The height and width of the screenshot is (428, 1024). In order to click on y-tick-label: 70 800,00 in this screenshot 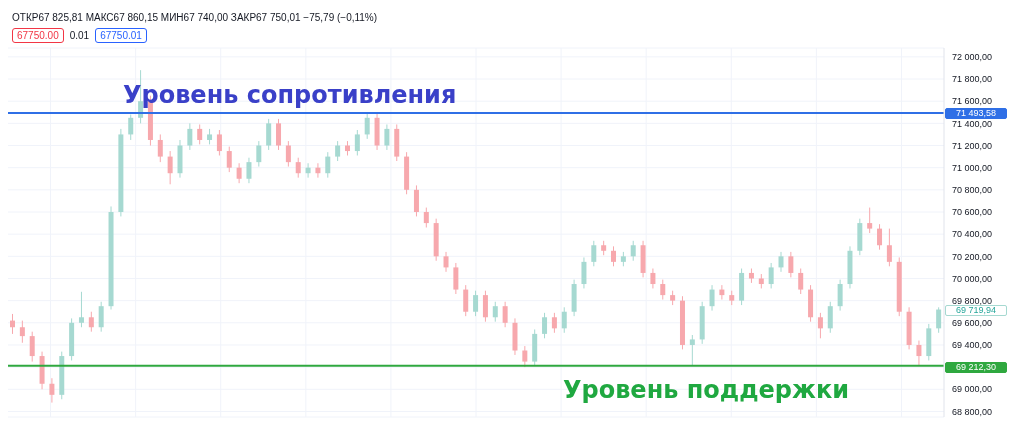, I will do `click(972, 190)`.